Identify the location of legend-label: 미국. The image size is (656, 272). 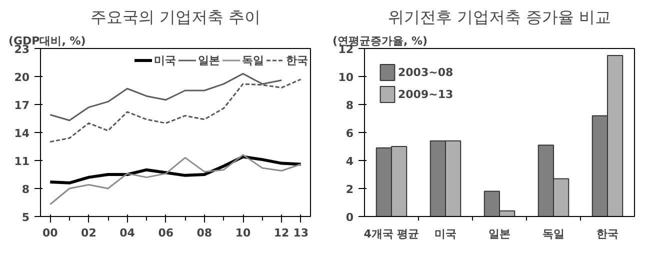
(165, 60).